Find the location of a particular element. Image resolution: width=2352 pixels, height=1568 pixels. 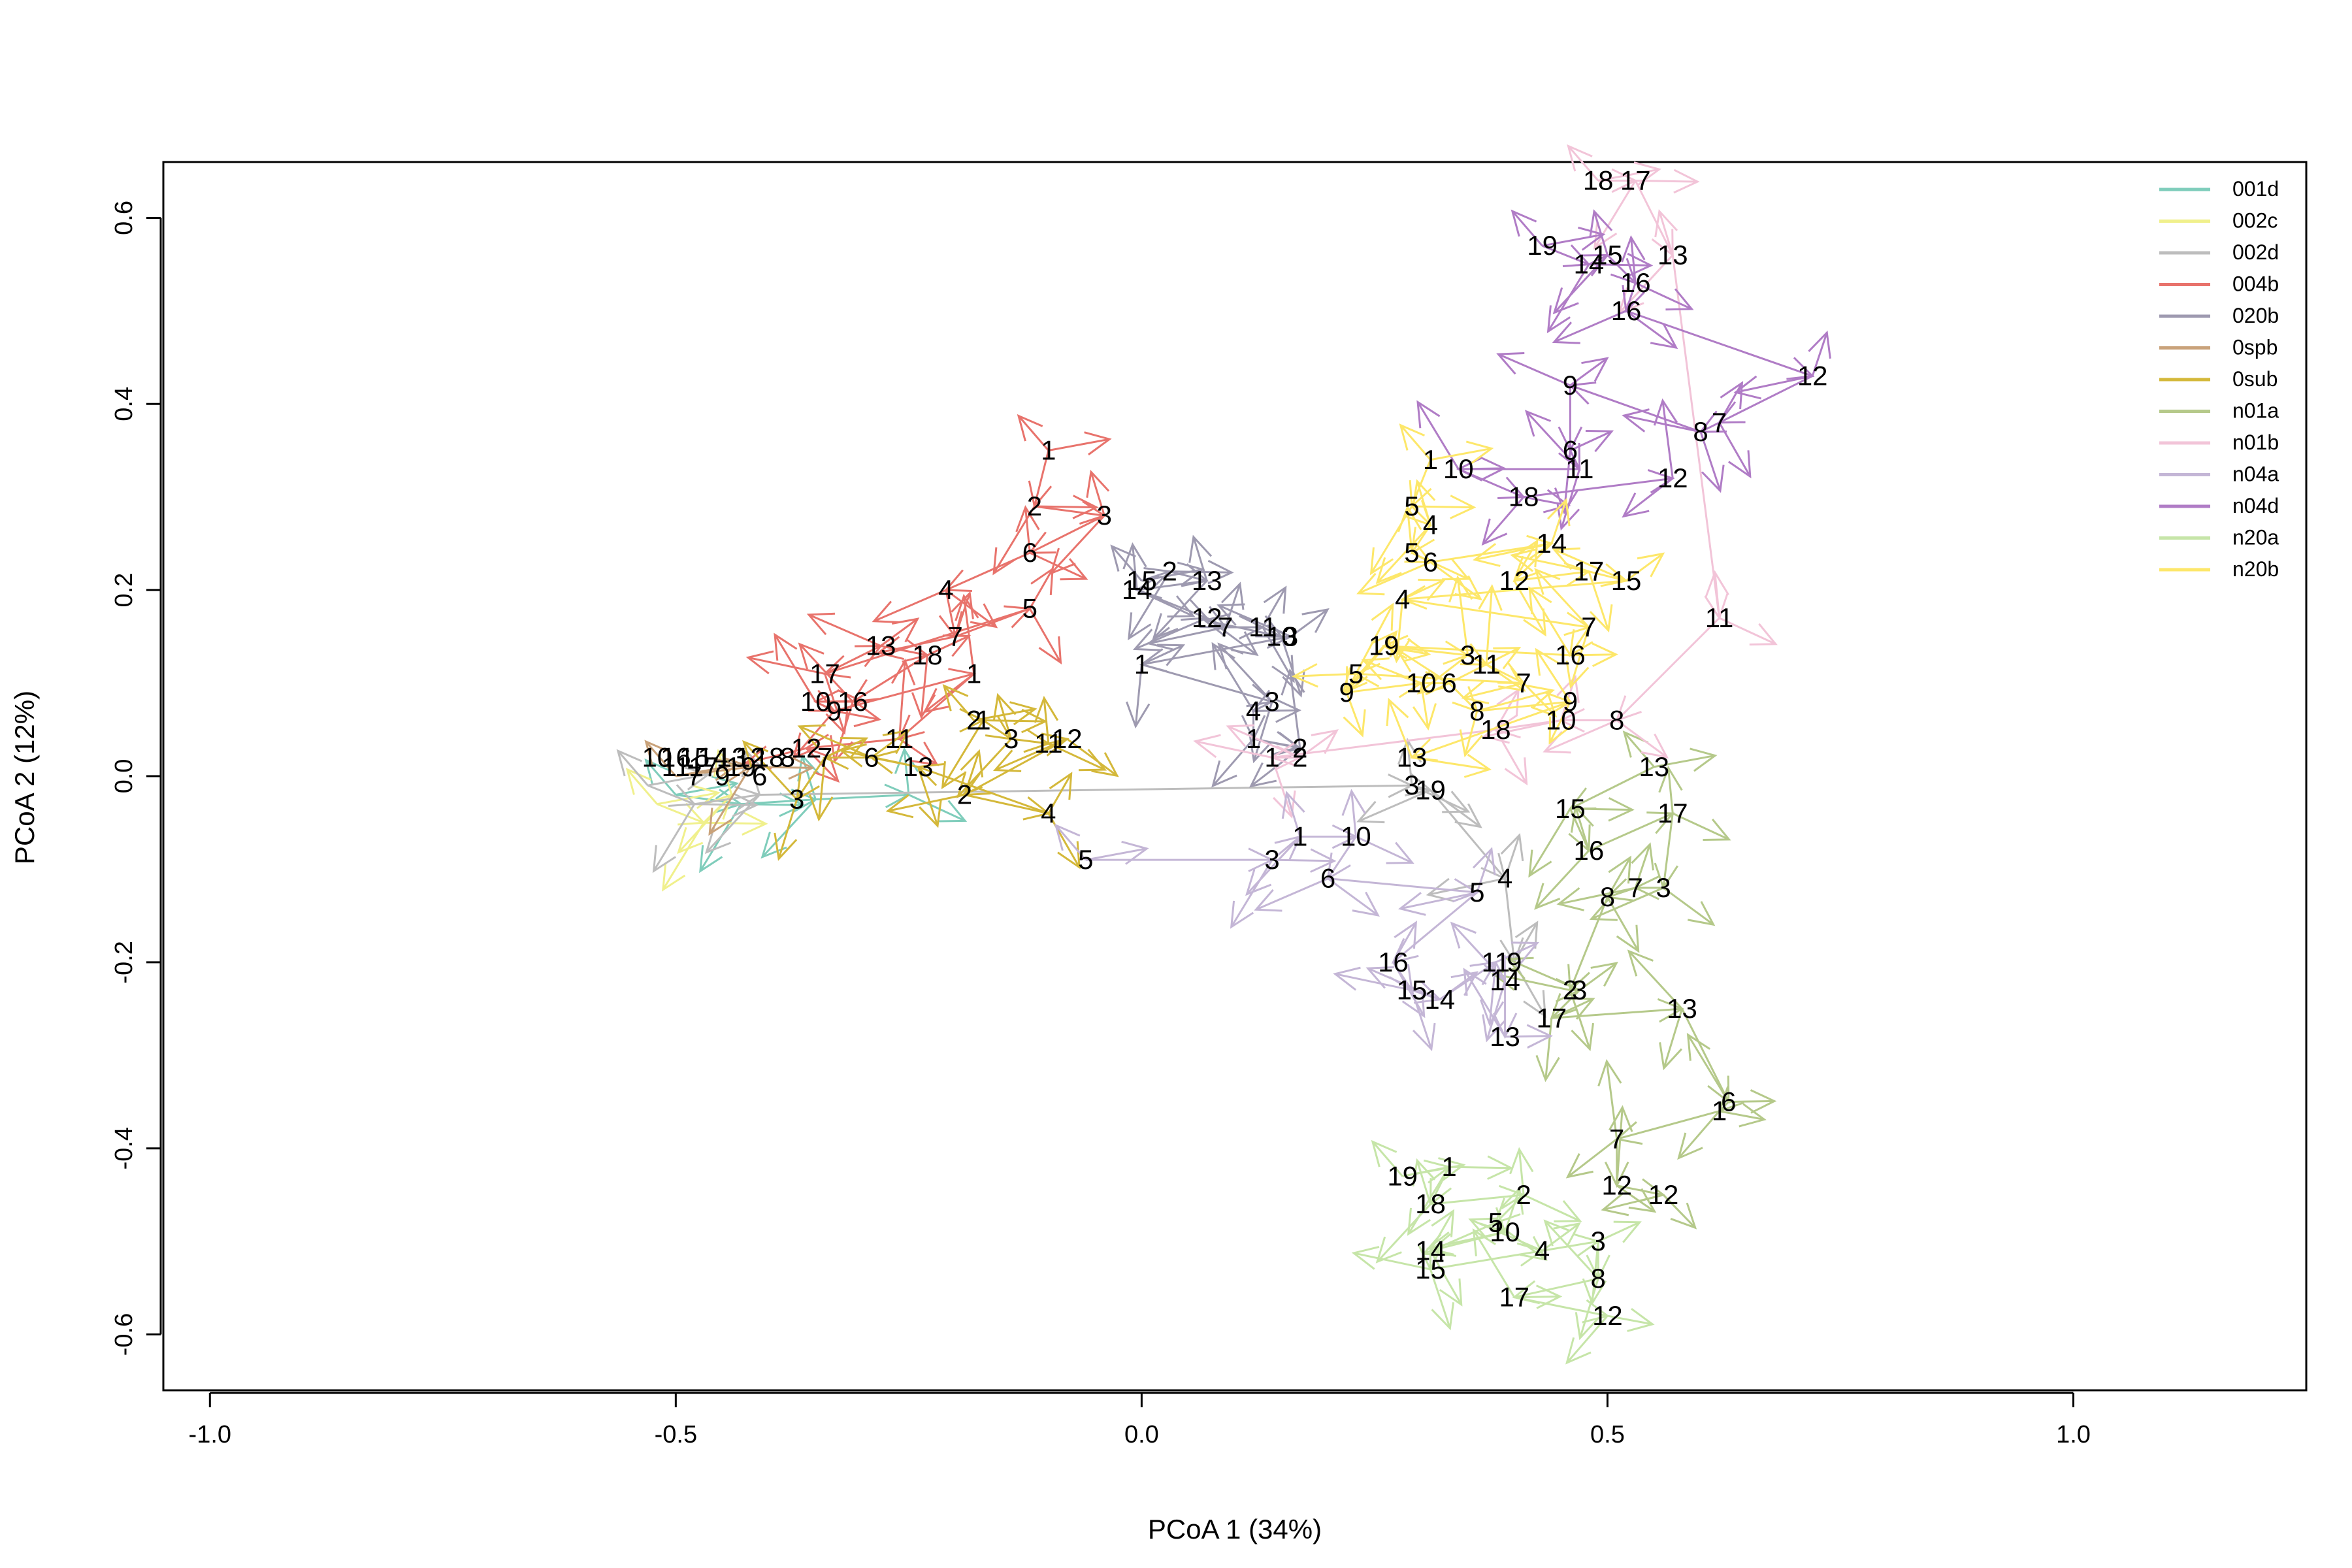

legend-label: n04d is located at coordinates (2255, 505).